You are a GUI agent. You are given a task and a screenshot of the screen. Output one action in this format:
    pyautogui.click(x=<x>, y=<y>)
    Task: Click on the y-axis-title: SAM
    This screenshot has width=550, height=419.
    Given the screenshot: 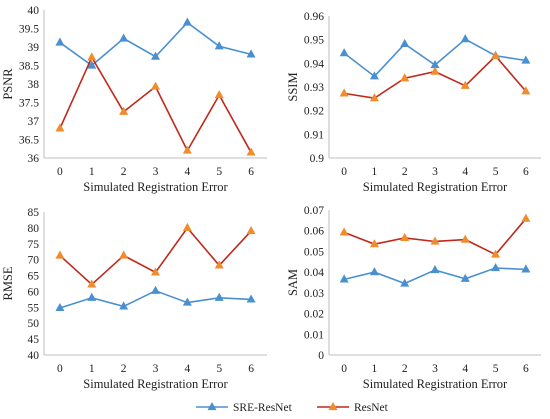 What is the action you would take?
    pyautogui.click(x=293, y=282)
    